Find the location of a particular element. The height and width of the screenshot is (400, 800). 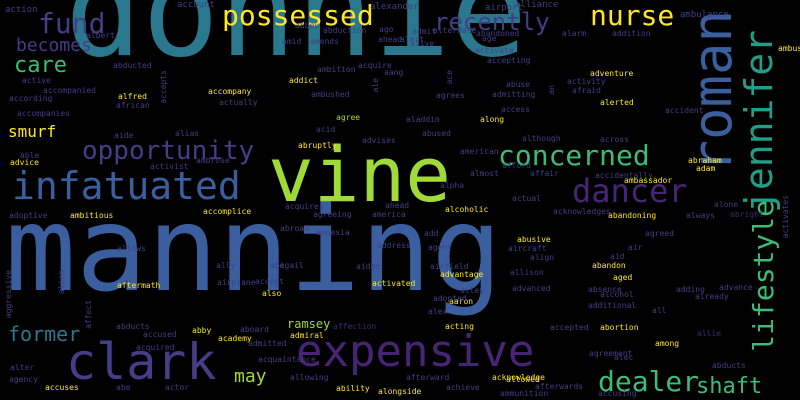

cloud-word: opportunity is located at coordinates (168, 151).